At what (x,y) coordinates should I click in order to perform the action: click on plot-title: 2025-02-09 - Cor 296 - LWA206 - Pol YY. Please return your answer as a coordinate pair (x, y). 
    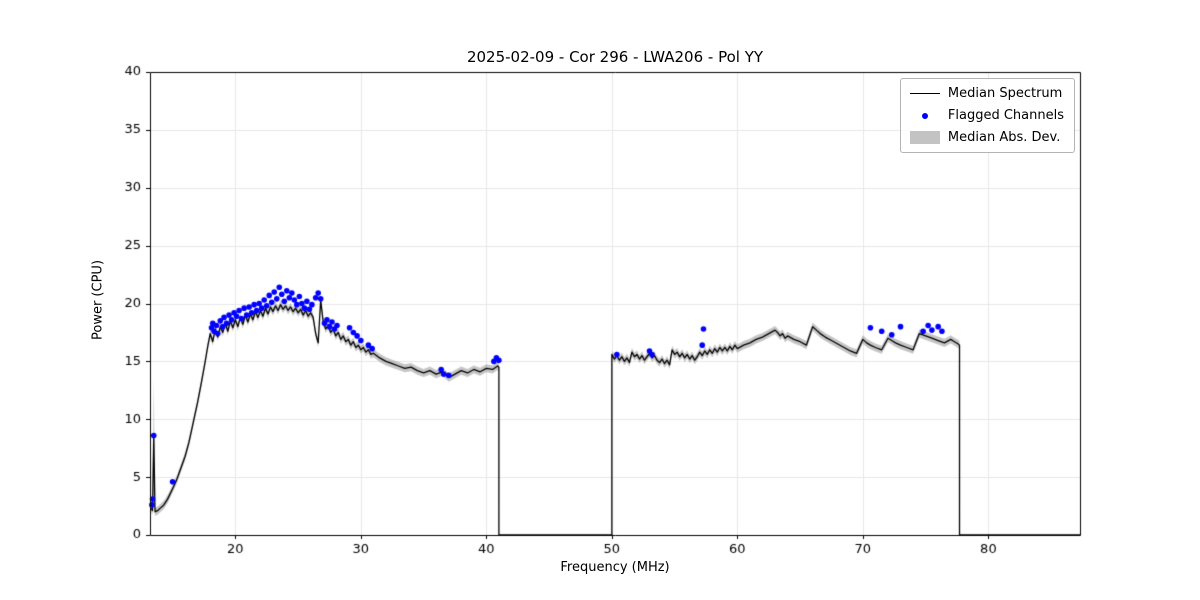
    Looking at the image, I should click on (615, 57).